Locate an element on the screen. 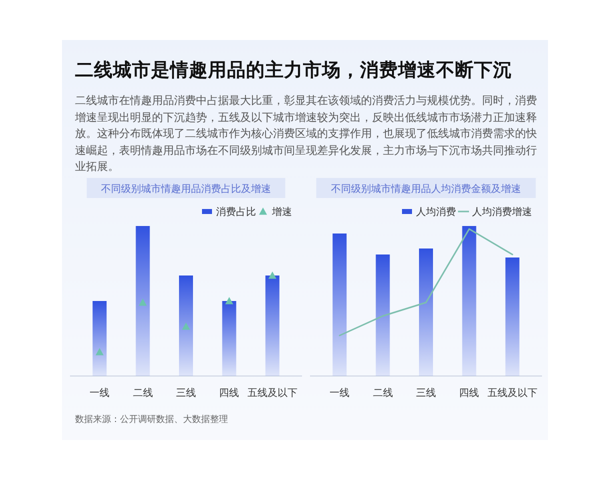  legend-label: 增速 is located at coordinates (281, 212).